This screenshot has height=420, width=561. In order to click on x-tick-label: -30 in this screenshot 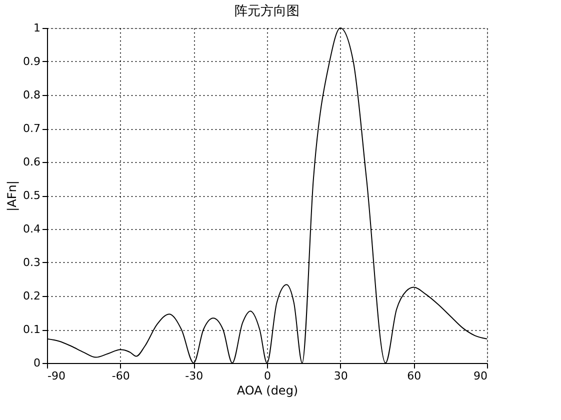, I will do `click(194, 376)`.